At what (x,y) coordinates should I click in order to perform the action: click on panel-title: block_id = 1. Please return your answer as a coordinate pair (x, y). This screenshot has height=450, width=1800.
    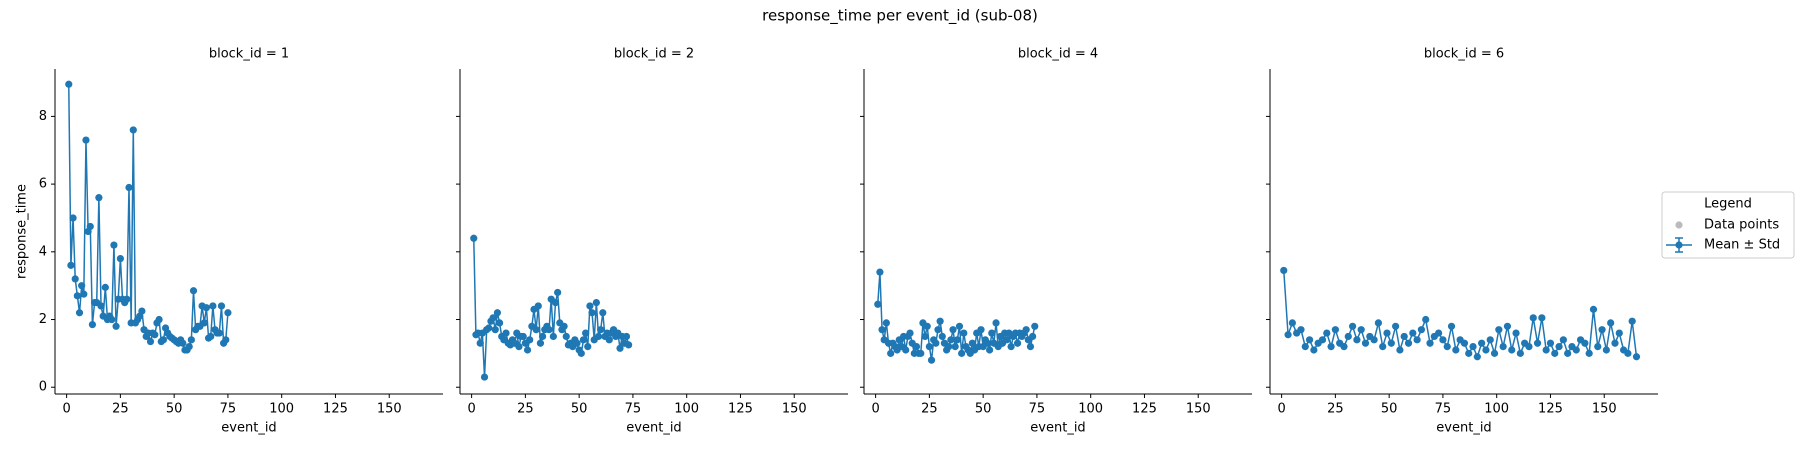
    Looking at the image, I should click on (249, 54).